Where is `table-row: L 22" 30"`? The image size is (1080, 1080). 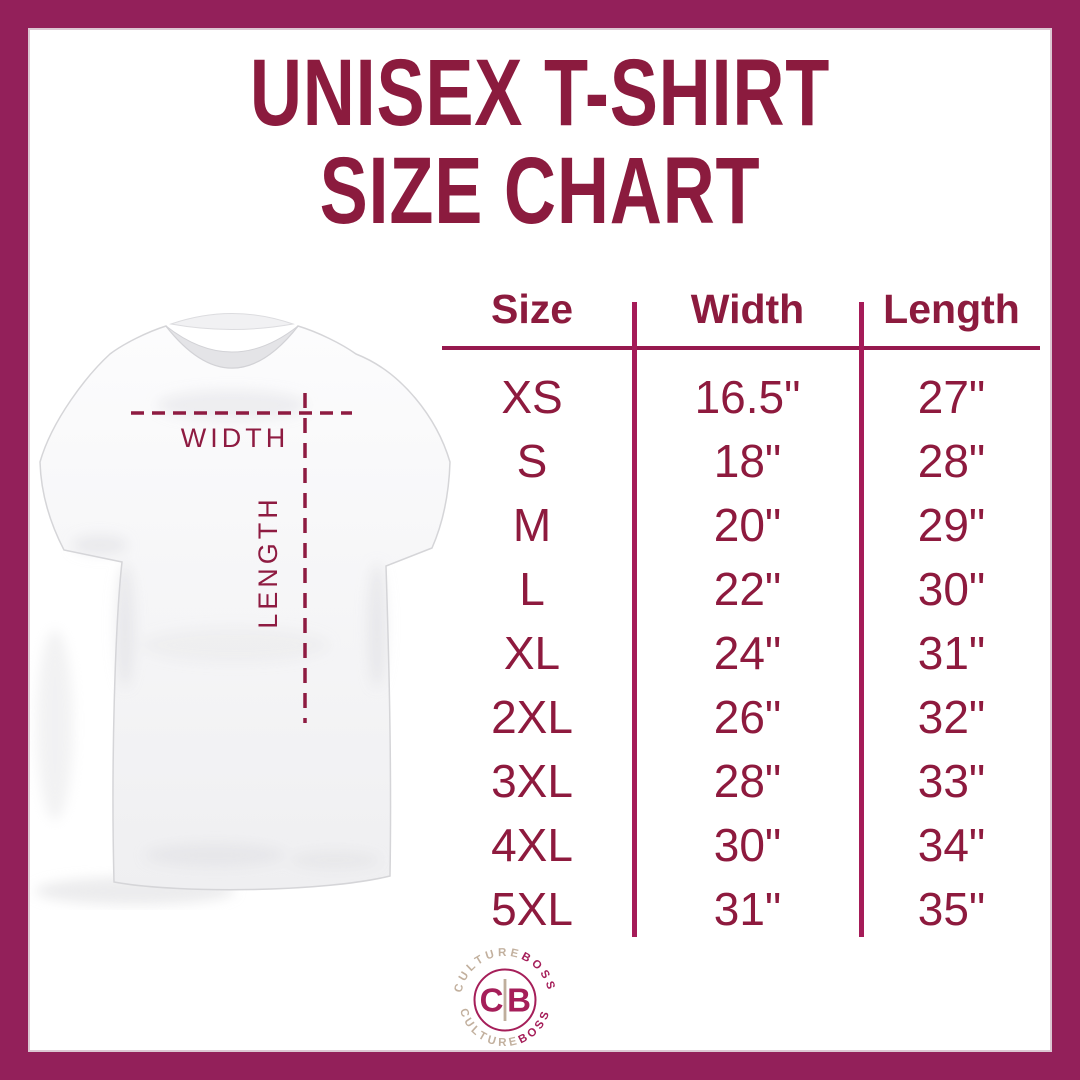 table-row: L 22" 30" is located at coordinates (736, 589).